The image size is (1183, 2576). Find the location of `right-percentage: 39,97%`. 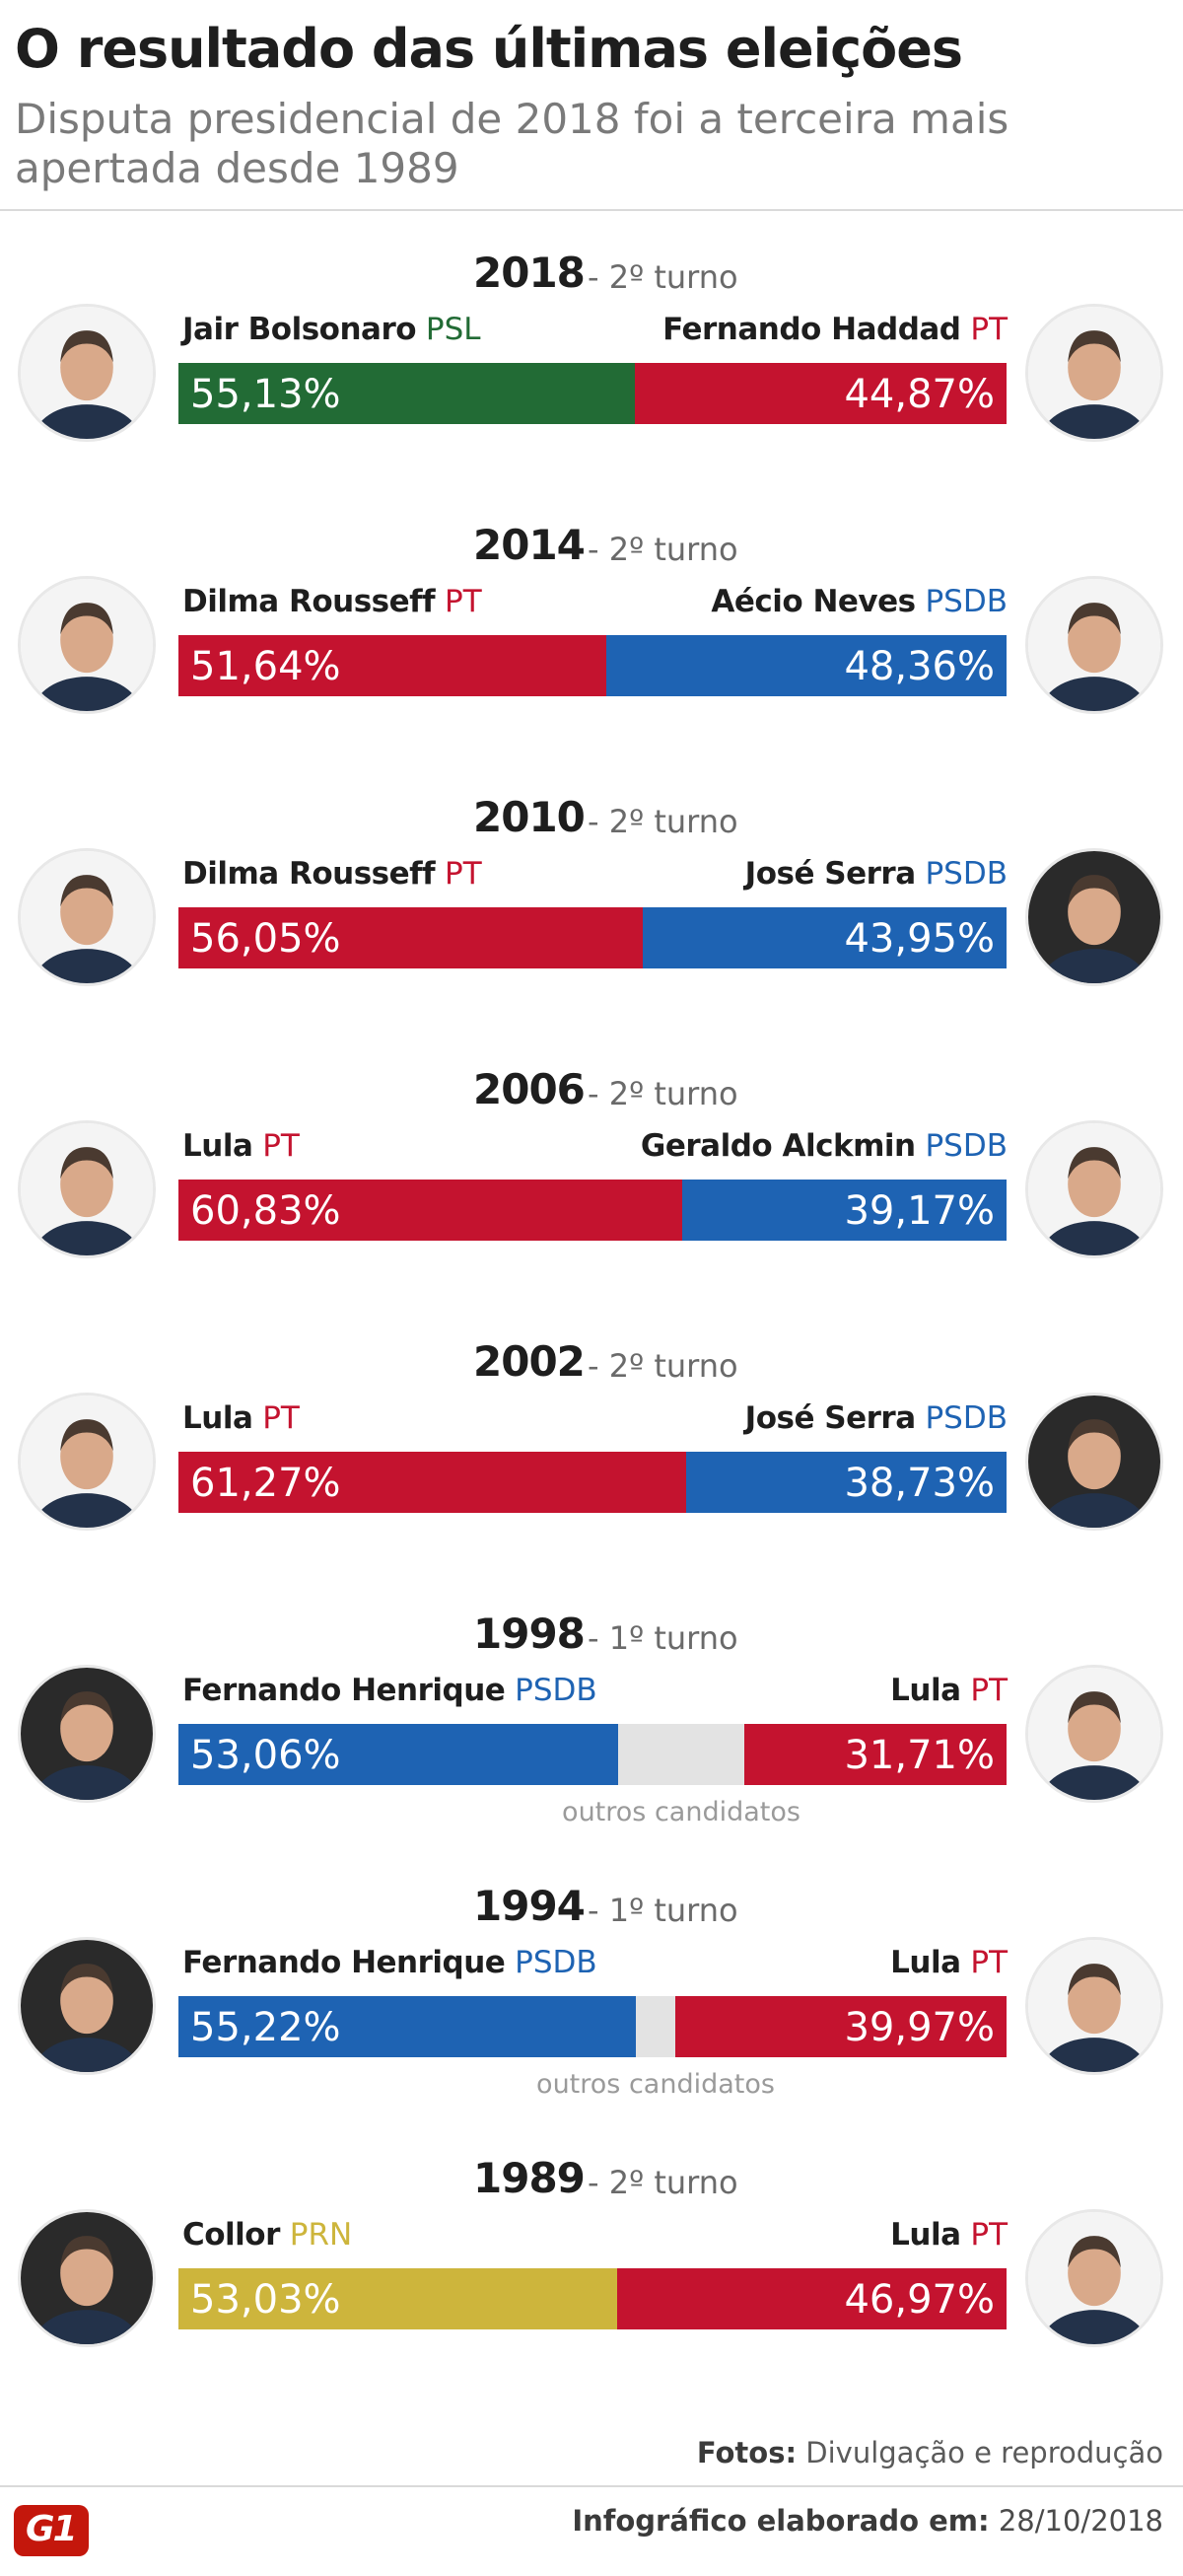

right-percentage: 39,97% is located at coordinates (919, 2028).